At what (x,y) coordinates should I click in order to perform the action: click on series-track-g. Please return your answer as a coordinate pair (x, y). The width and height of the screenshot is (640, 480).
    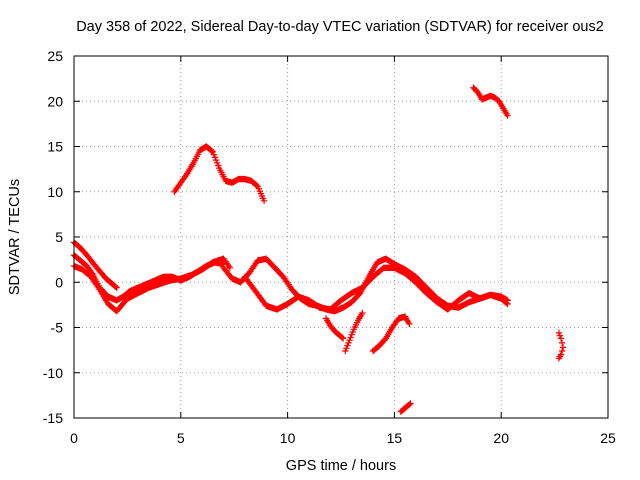
    Looking at the image, I should click on (334, 328).